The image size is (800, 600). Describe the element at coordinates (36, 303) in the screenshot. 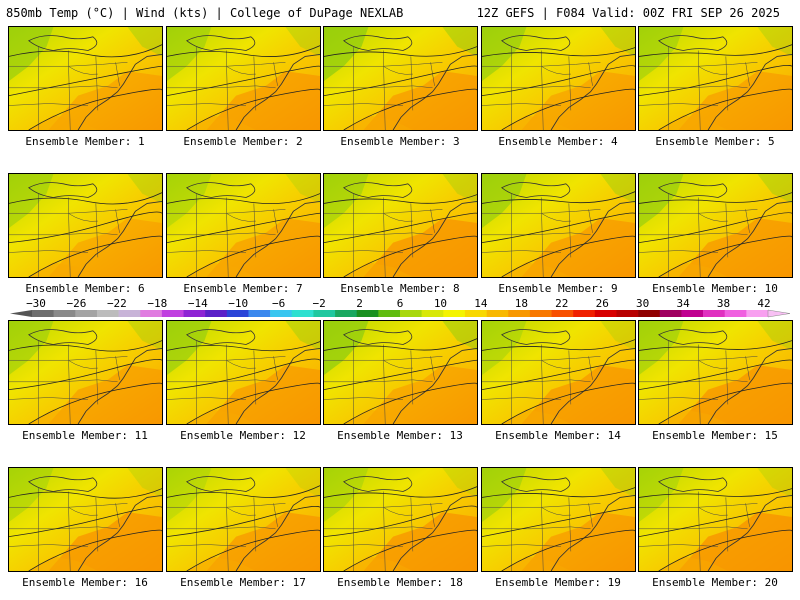

I see `colorbar-tick-label: −30` at that location.